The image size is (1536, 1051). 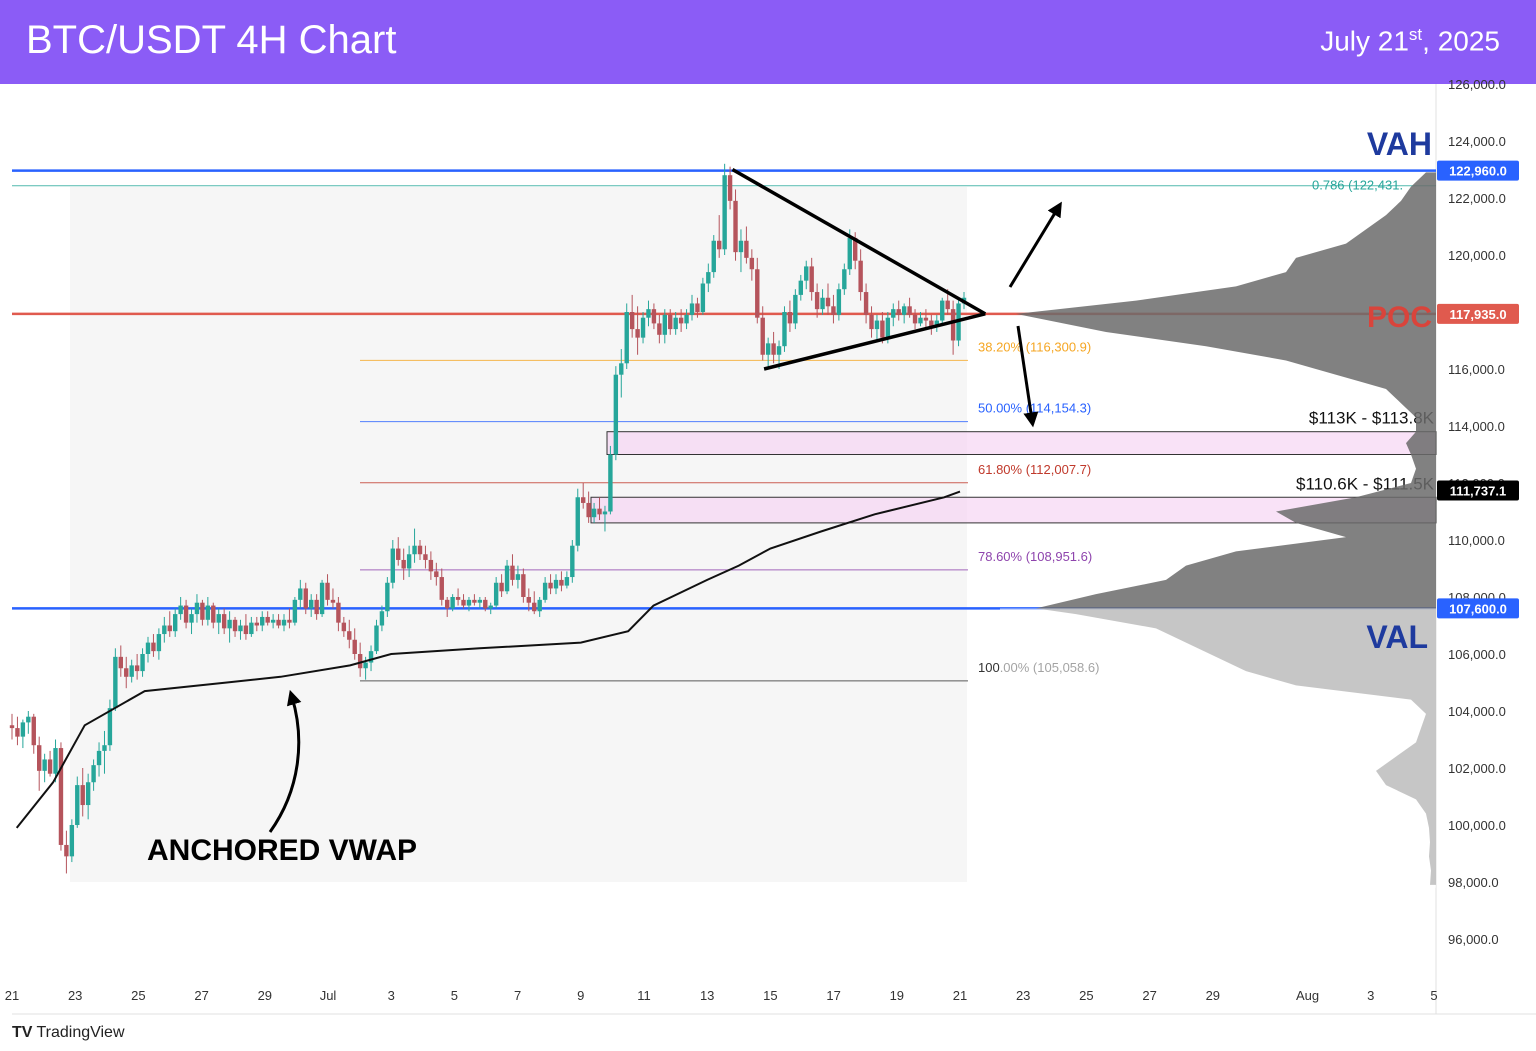 I want to click on time-tick-label: 25, so click(x=1086, y=995).